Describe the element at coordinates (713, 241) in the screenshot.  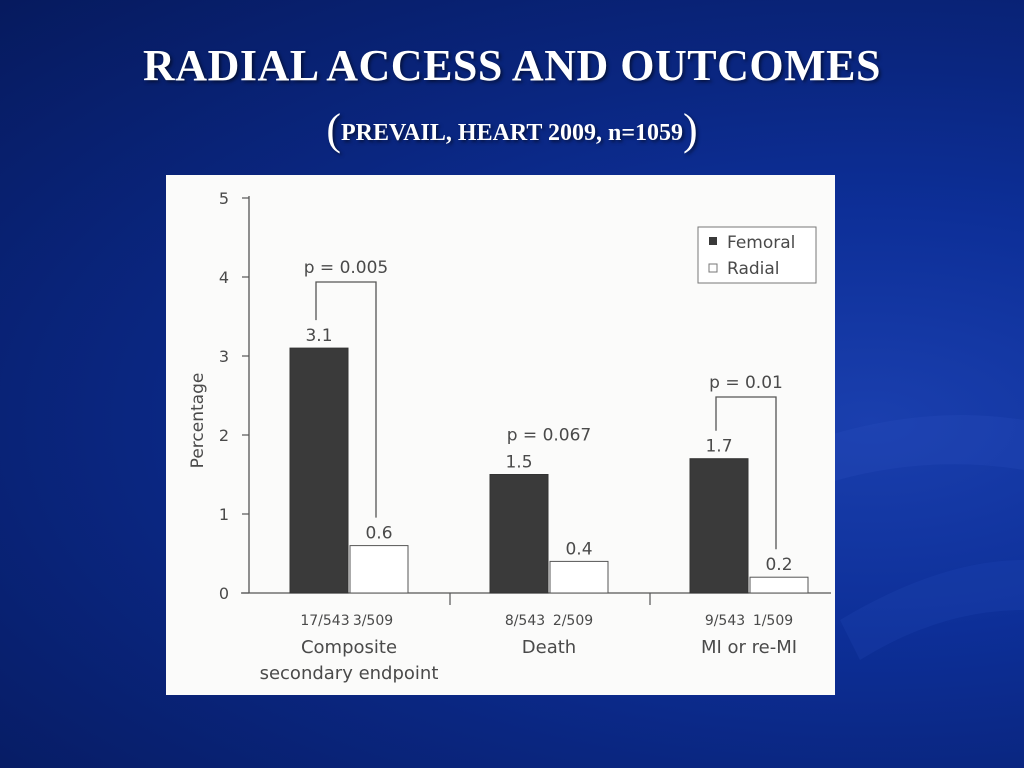
I see `legend-swatch-femoral` at that location.